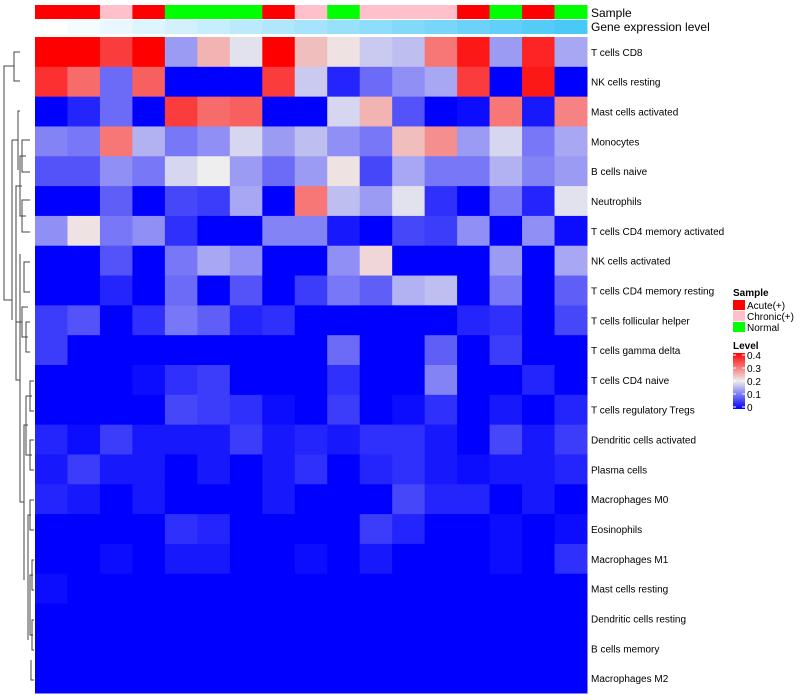  Describe the element at coordinates (739, 381) in the screenshot. I see `legend-level-colorbar` at that location.